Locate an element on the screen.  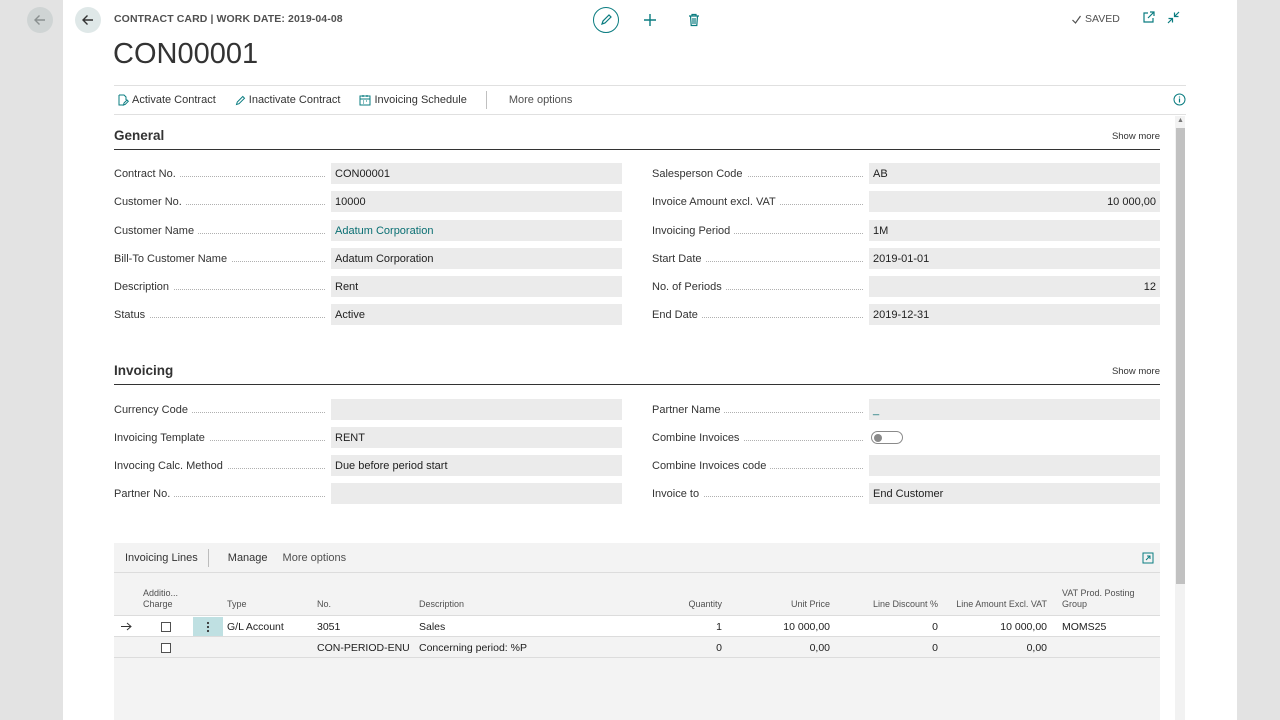
new-button is located at coordinates (650, 20).